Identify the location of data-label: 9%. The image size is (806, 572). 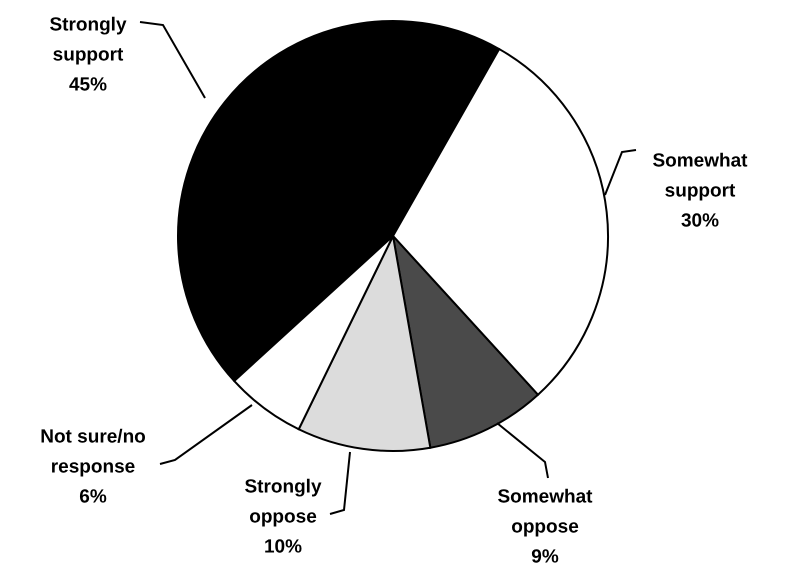
(545, 557).